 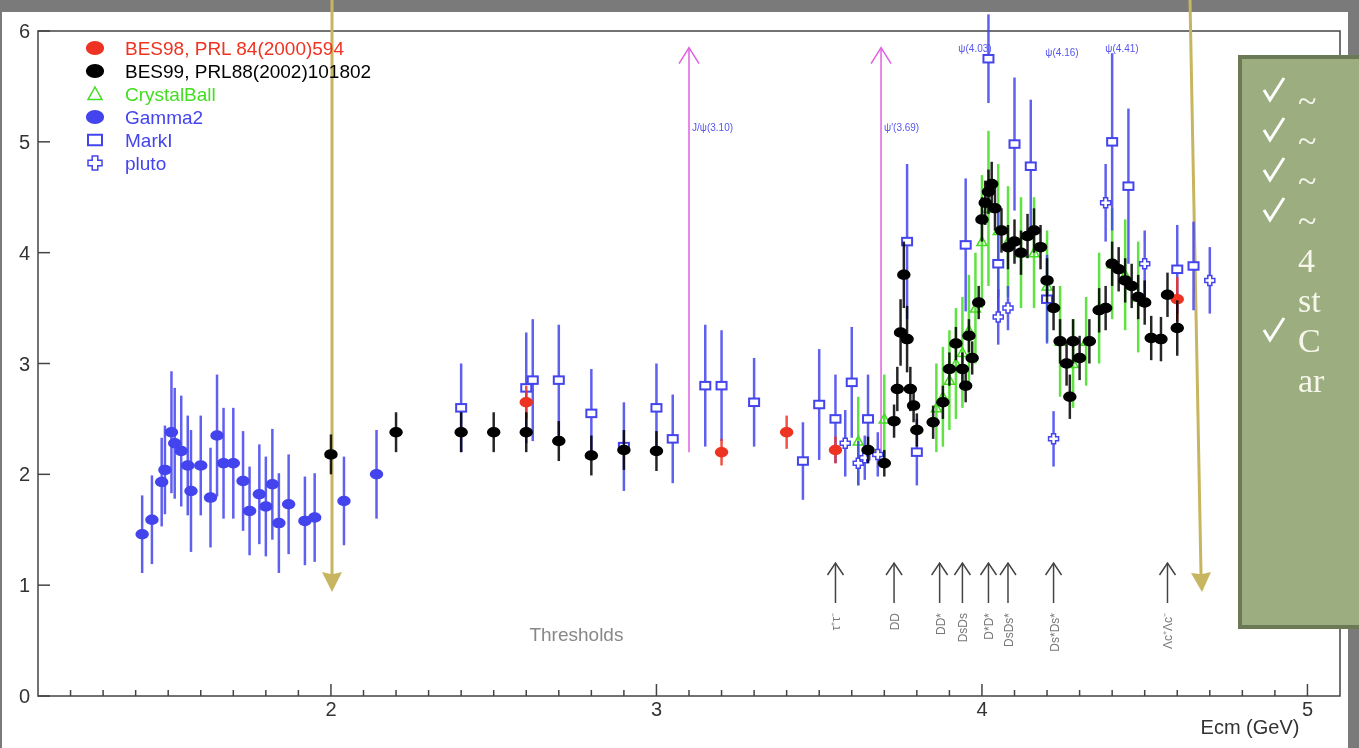 What do you see at coordinates (989, 626) in the screenshot?
I see `ref-line-label: D*D*` at bounding box center [989, 626].